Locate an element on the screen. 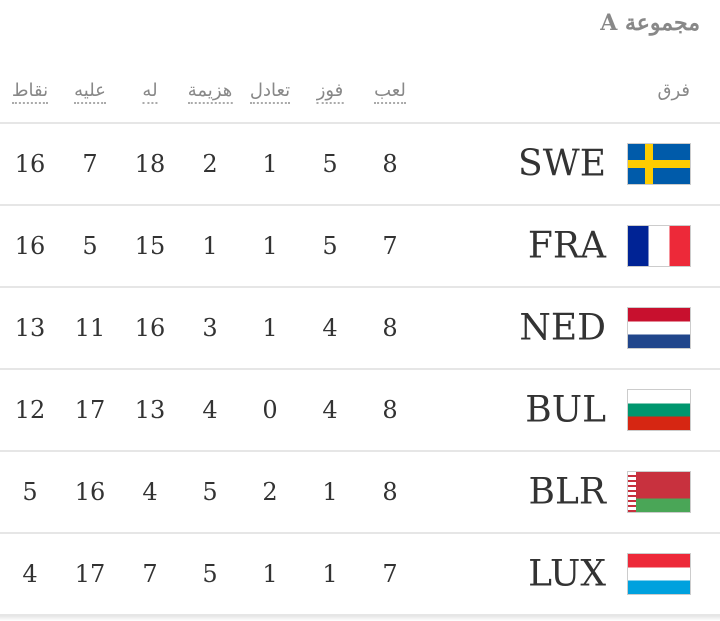 Image resolution: width=720 pixels, height=621 pixels. stat-cell: 12 is located at coordinates (30, 410).